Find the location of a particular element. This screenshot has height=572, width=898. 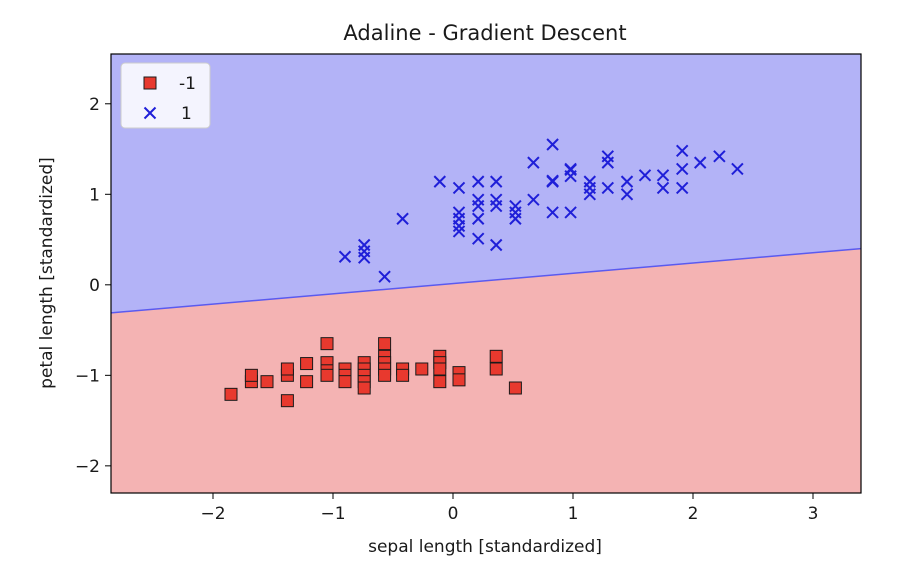

y-axis: −2 −1 0 1 2 is located at coordinates (93, 286).